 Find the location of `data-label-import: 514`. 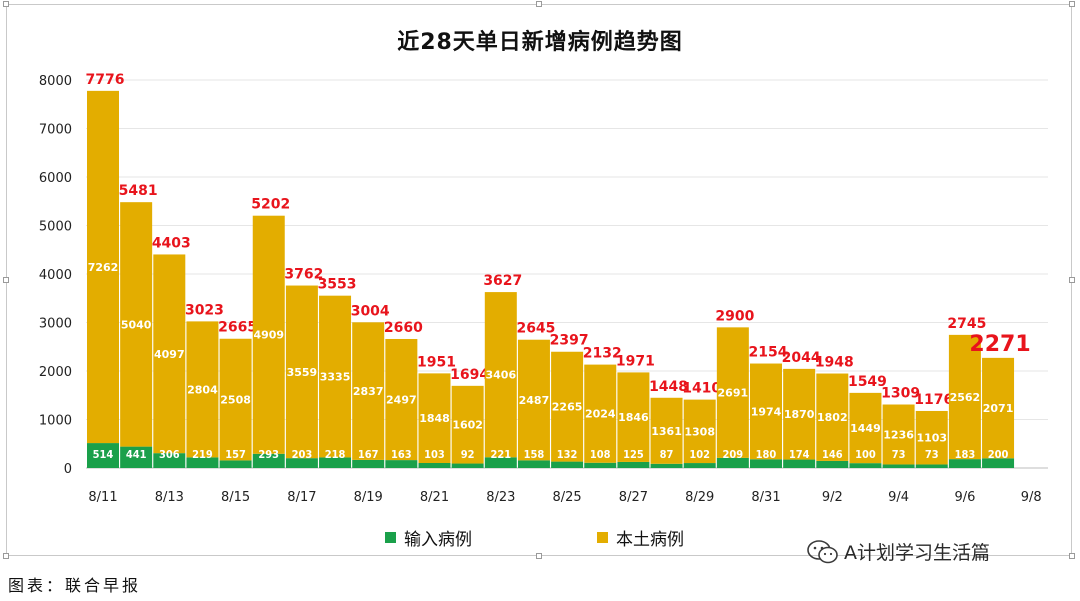

data-label-import: 514 is located at coordinates (103, 454).